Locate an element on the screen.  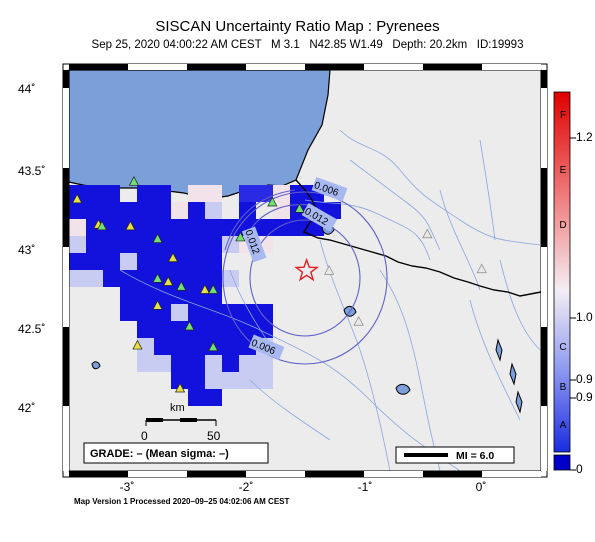
epicenter-star-icon is located at coordinates (307, 269).